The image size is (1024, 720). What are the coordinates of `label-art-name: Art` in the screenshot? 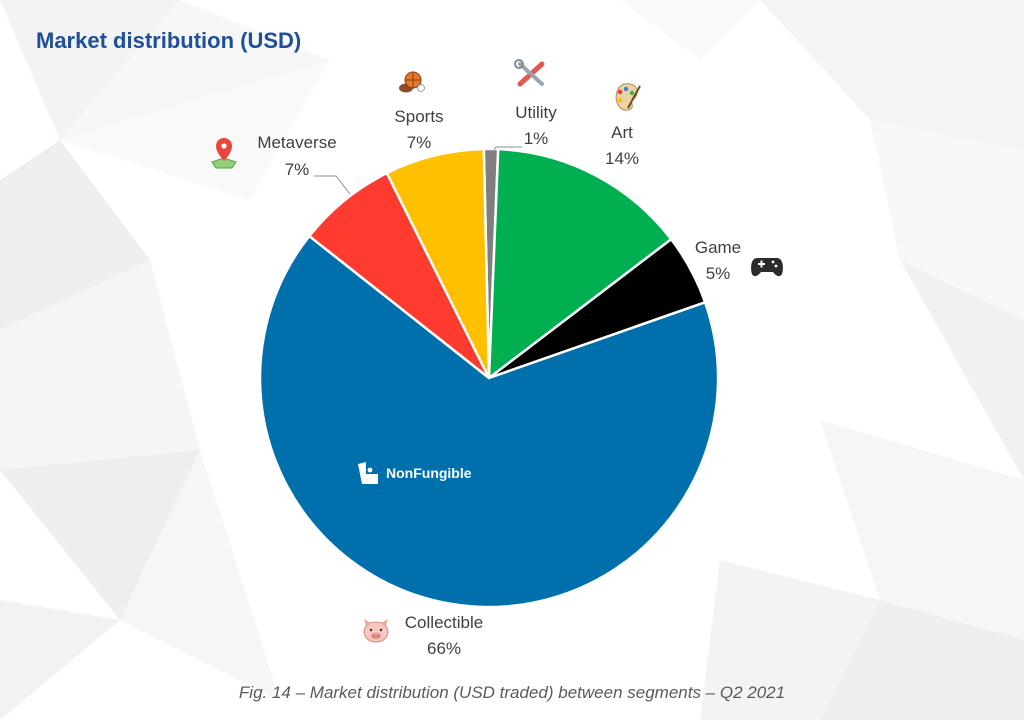 It's located at (622, 132).